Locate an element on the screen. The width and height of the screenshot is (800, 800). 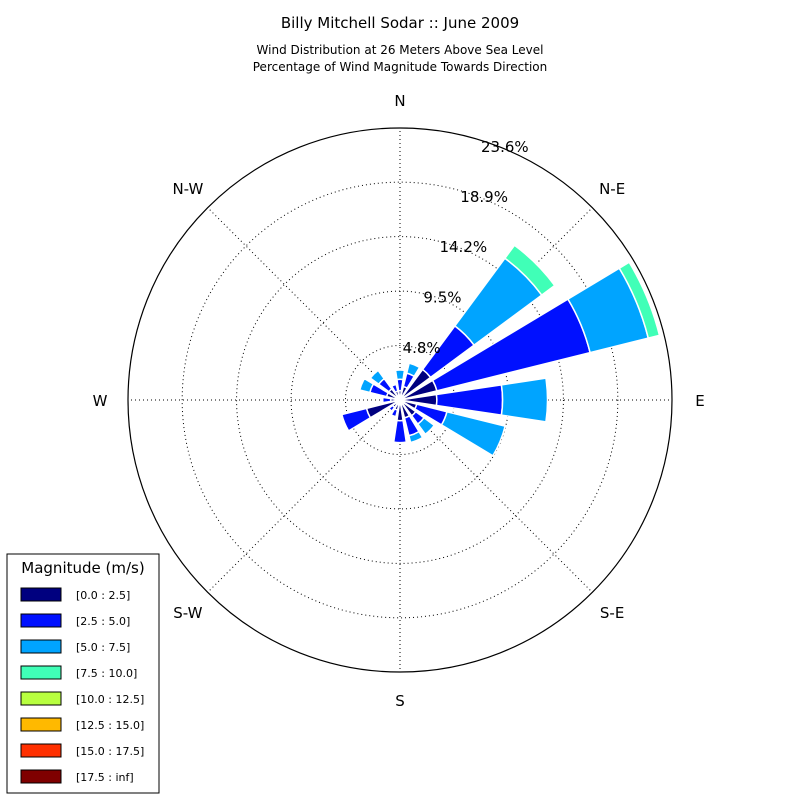
legend-label: [12.5 : 15.0] is located at coordinates (110, 725).